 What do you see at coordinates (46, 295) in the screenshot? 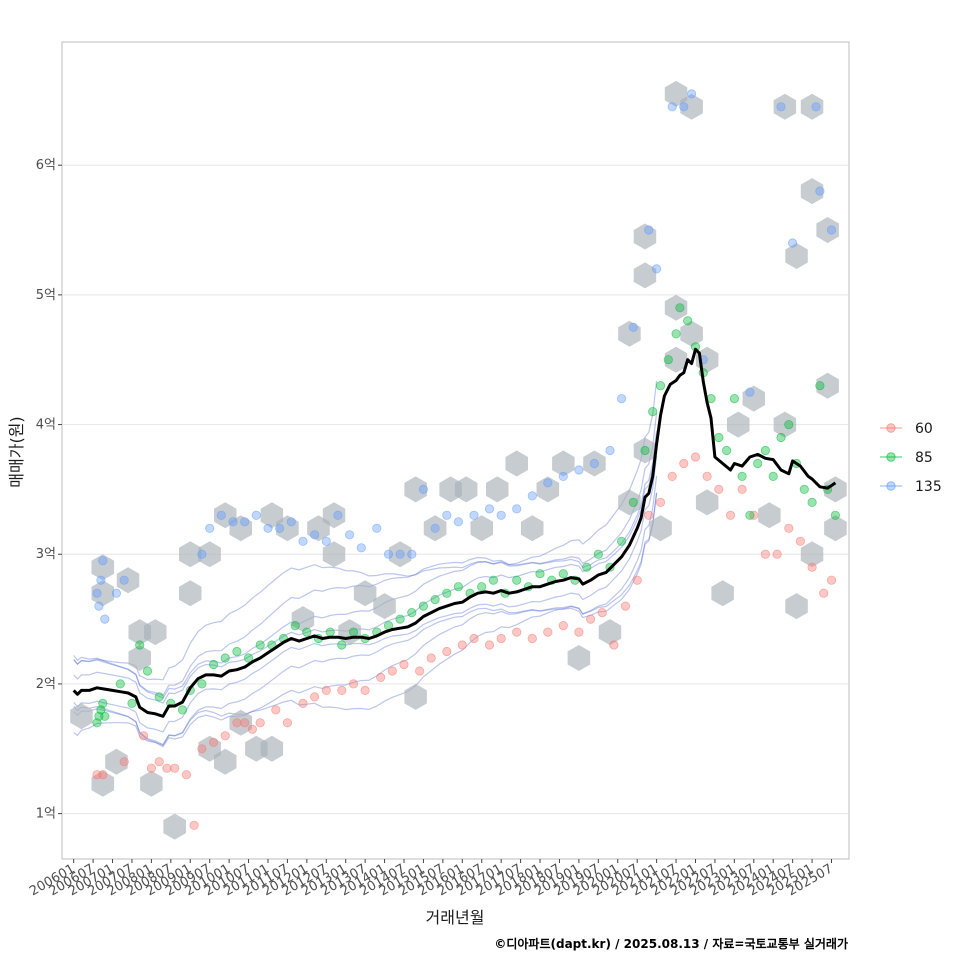
I see `y-tick-label: 5억` at bounding box center [46, 295].